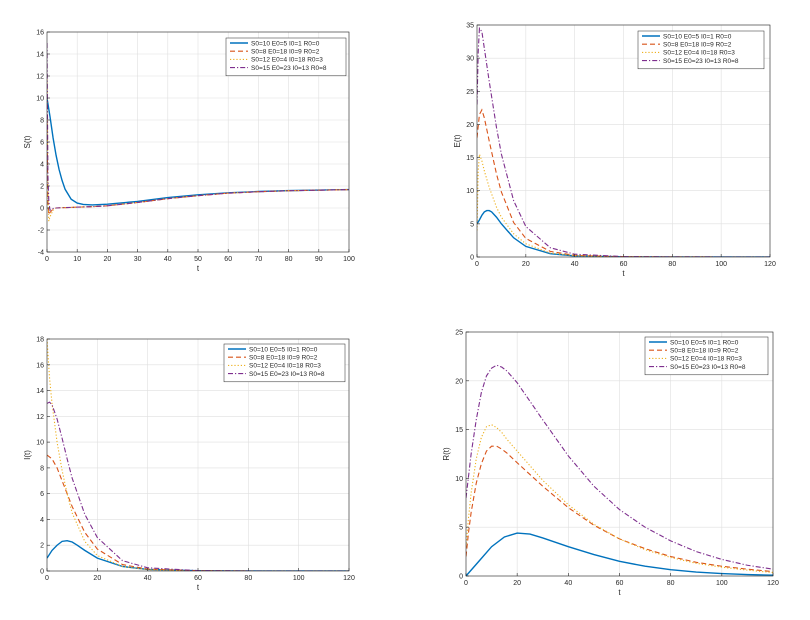 This screenshot has width=810, height=620. What do you see at coordinates (457, 140) in the screenshot?
I see `y-axis-label: E(t)` at bounding box center [457, 140].